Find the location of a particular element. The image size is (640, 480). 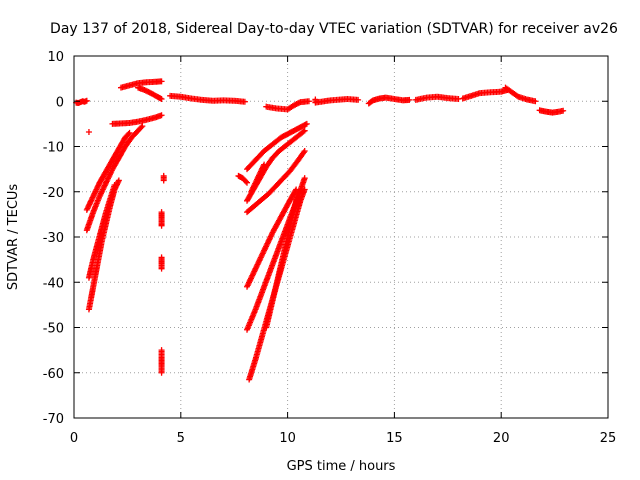

y-tick-label: -40 is located at coordinates (53, 283).